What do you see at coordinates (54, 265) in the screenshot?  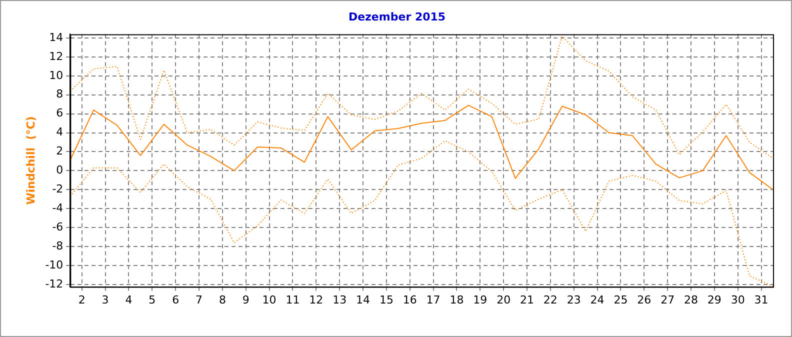 I see `y-tick-label: -10` at bounding box center [54, 265].